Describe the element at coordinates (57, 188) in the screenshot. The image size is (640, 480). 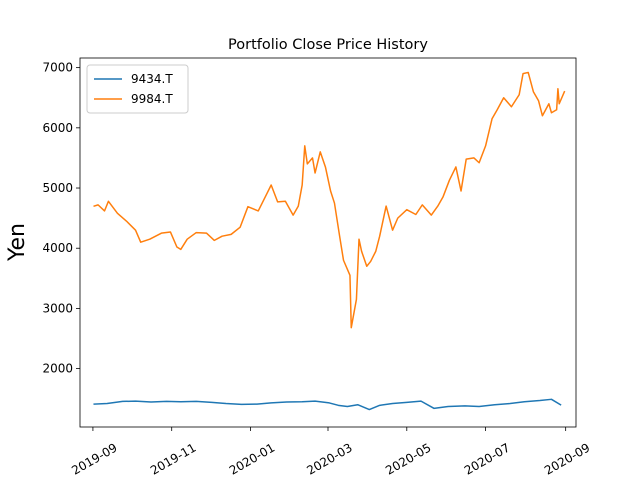
I see `y-tick-label: 5000` at that location.